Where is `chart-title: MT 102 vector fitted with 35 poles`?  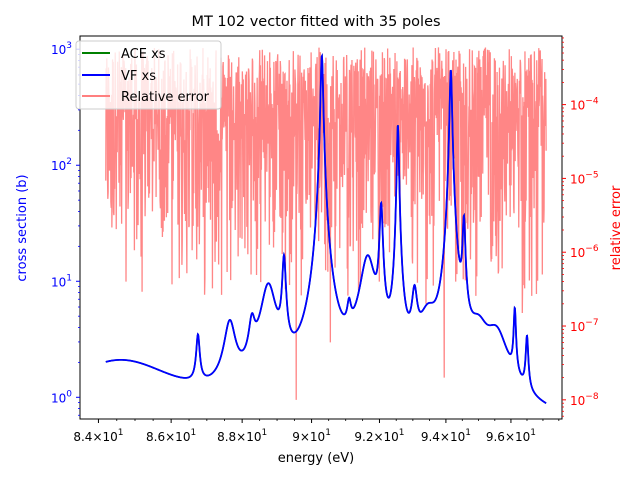 chart-title: MT 102 vector fitted with 35 poles is located at coordinates (315, 22).